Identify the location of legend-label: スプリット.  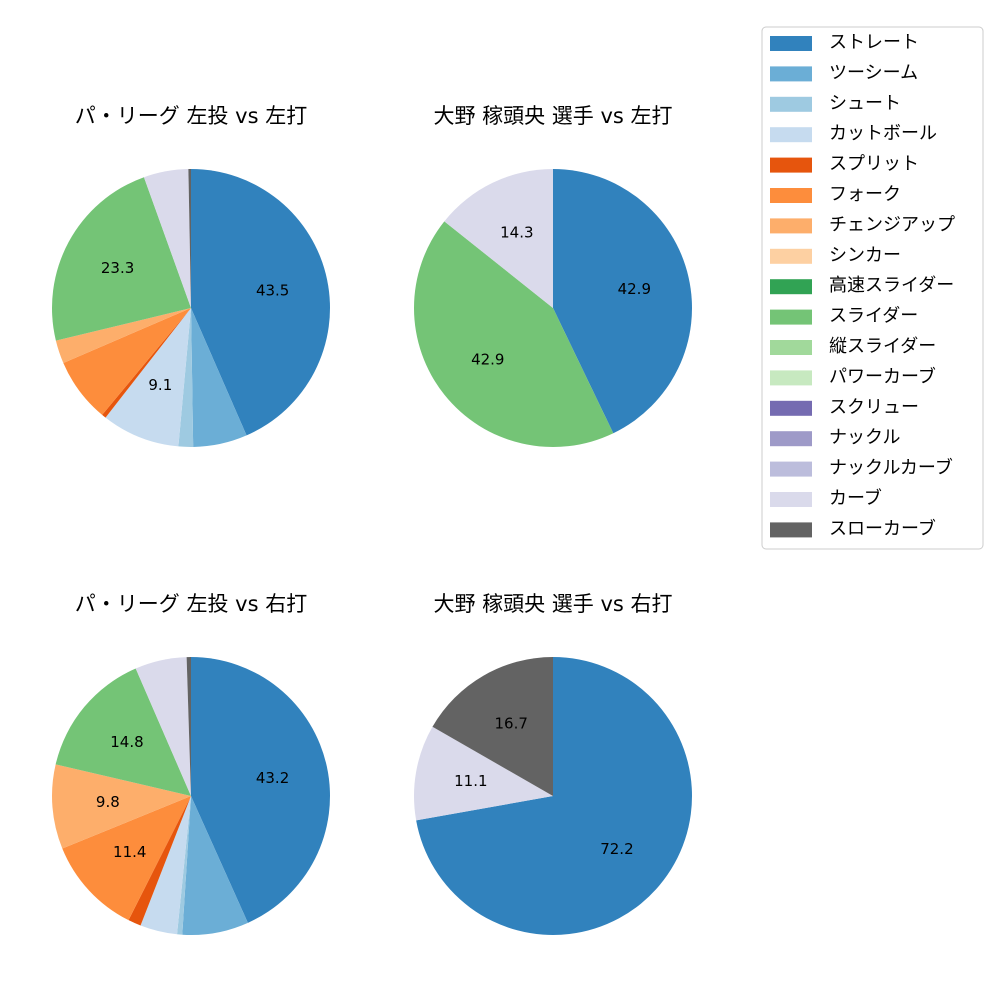
(874, 164).